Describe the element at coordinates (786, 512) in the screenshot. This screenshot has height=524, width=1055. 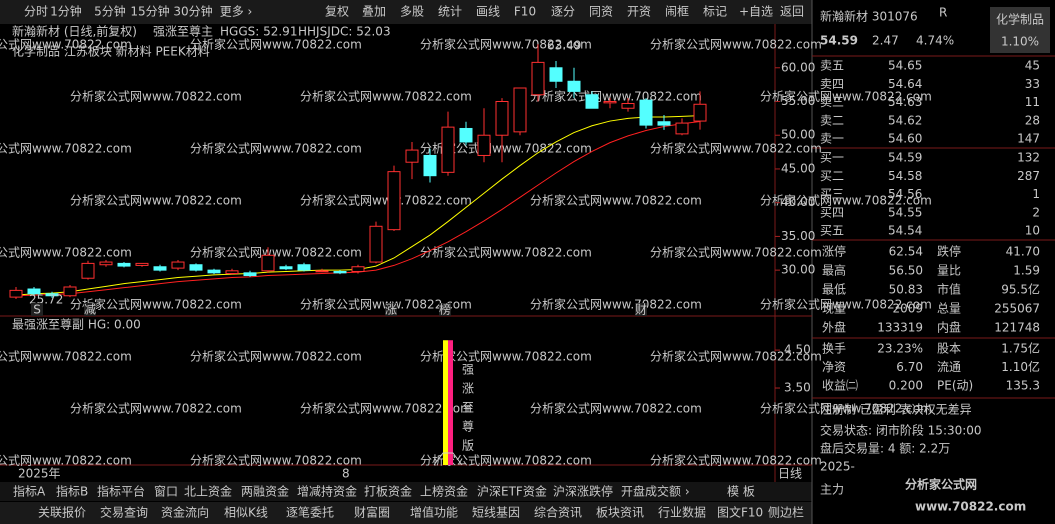
I see `bottom-button: 侧边栏` at that location.